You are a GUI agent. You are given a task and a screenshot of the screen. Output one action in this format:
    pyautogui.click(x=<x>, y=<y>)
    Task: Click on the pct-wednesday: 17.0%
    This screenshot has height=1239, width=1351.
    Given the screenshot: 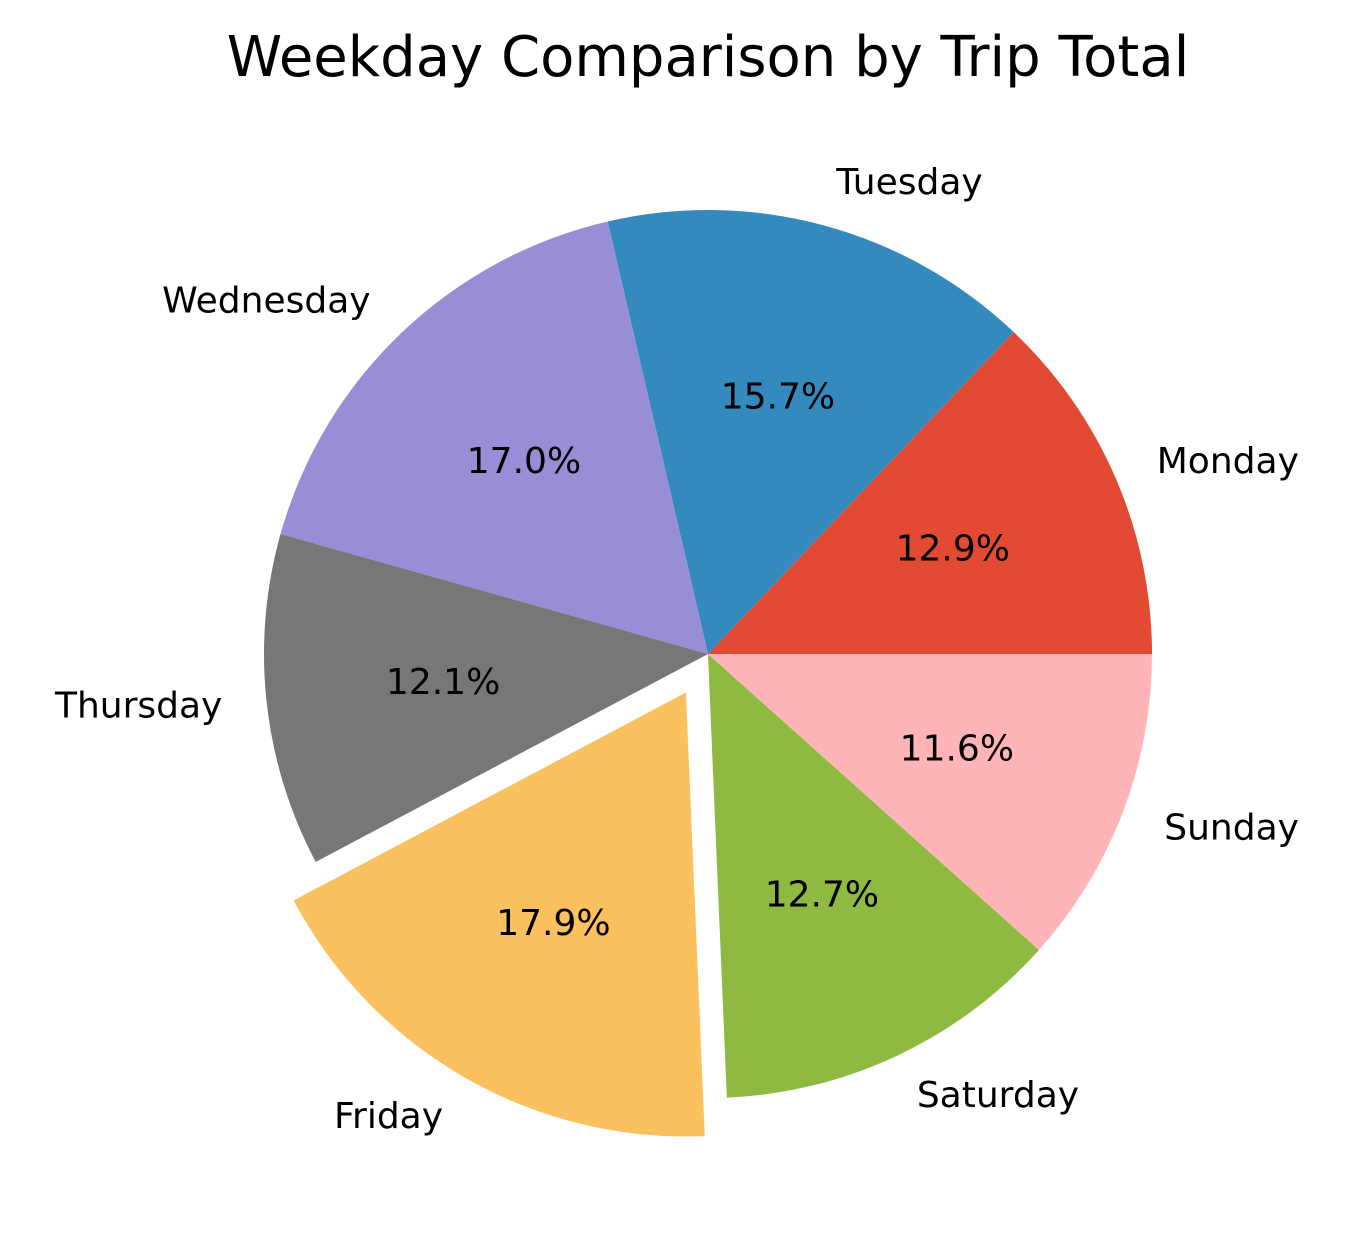 What is the action you would take?
    pyautogui.click(x=524, y=461)
    